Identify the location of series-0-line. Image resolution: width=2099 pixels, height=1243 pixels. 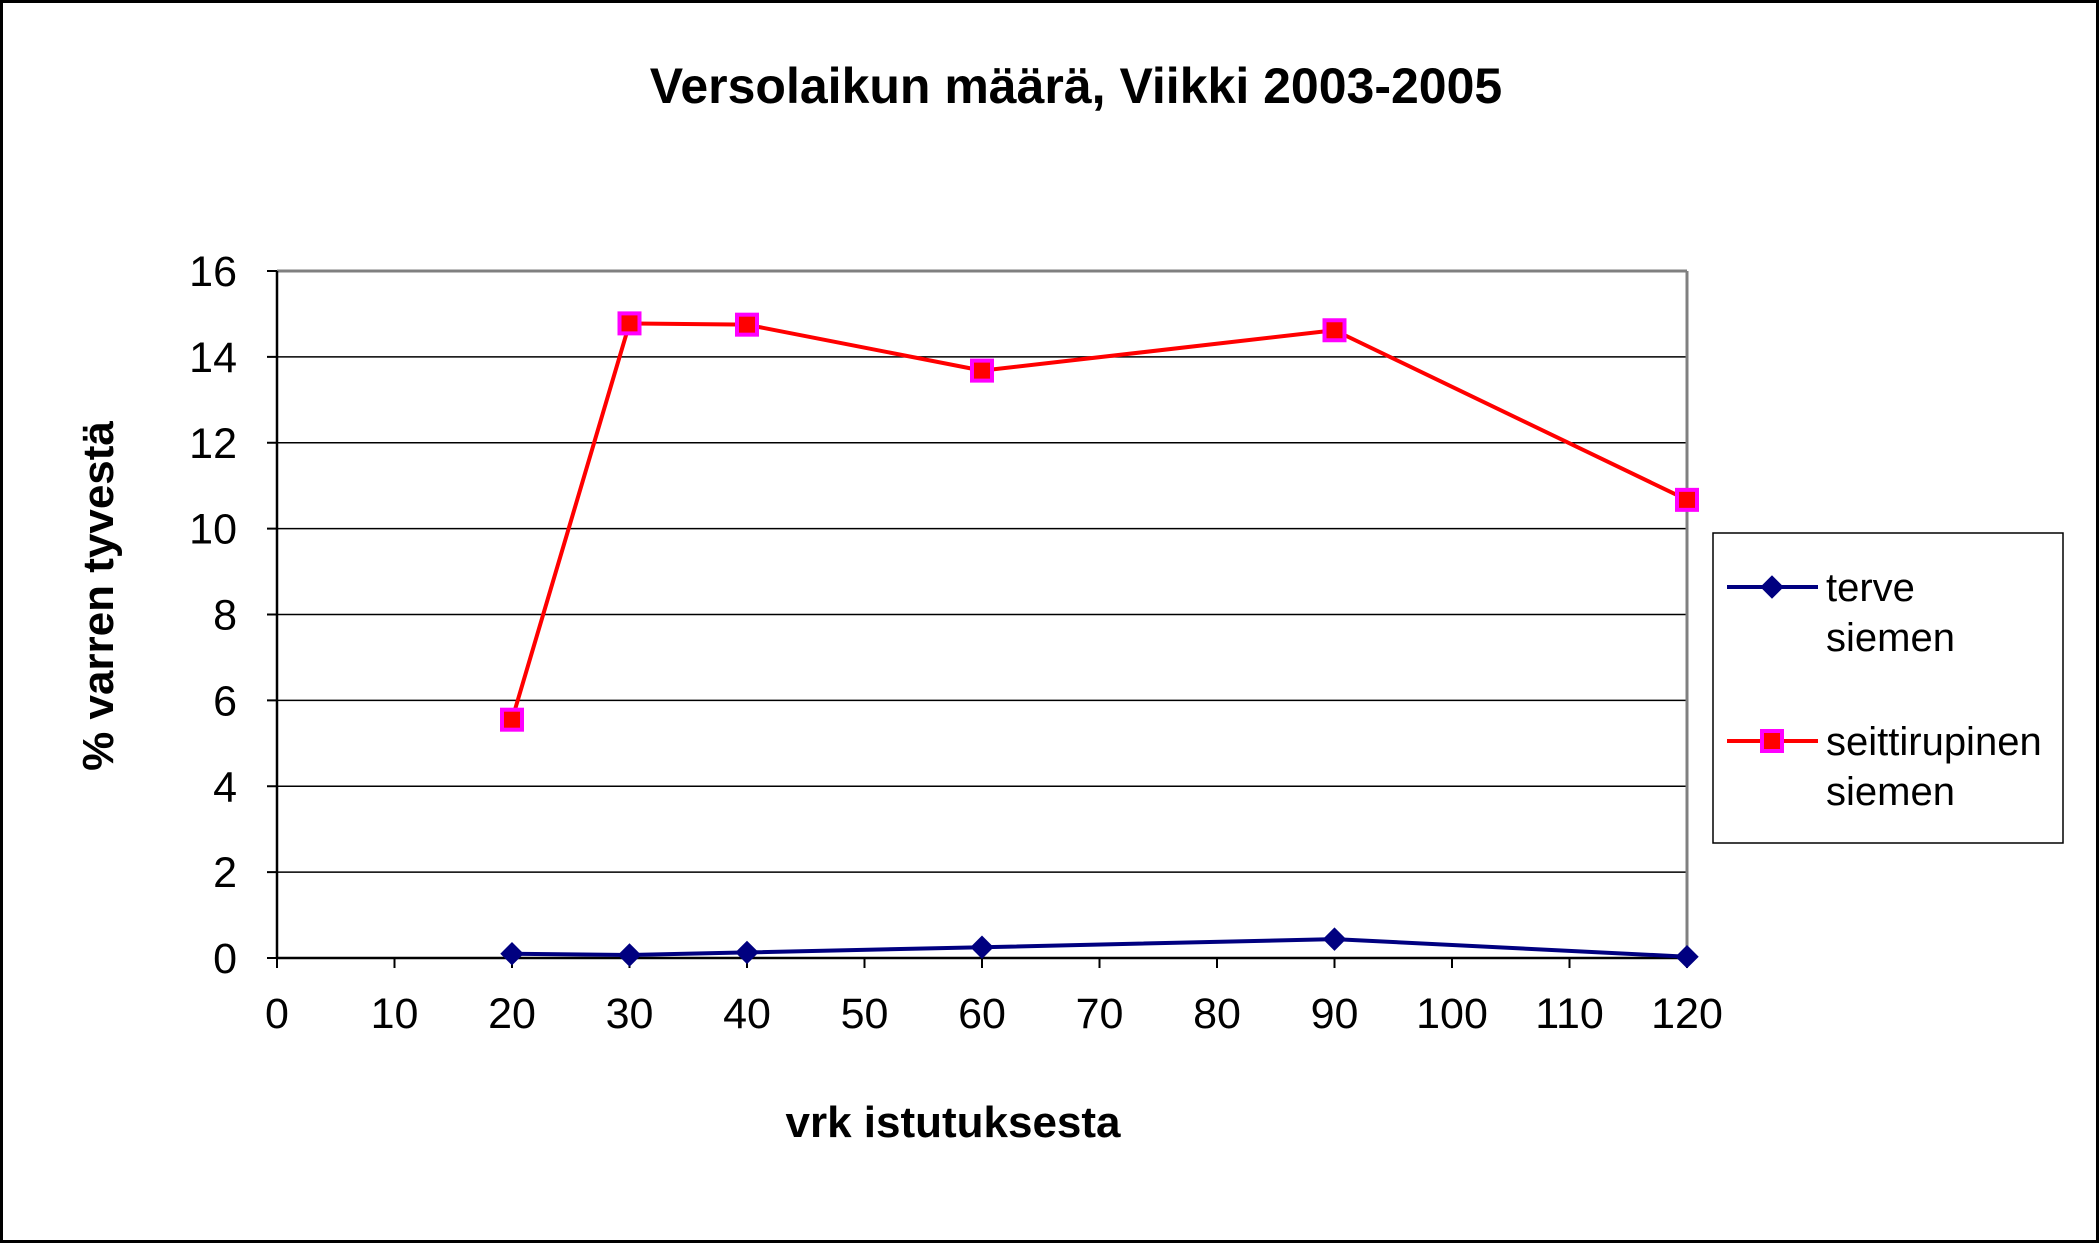
(1099, 948).